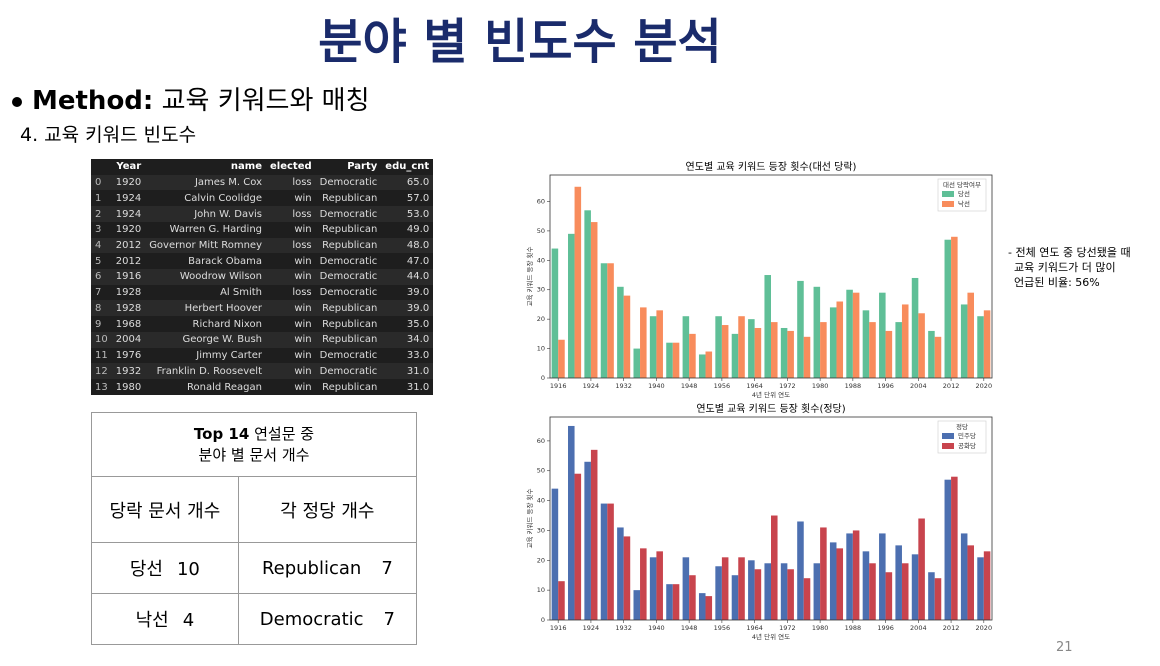  I want to click on plot-frame, so click(771, 518).